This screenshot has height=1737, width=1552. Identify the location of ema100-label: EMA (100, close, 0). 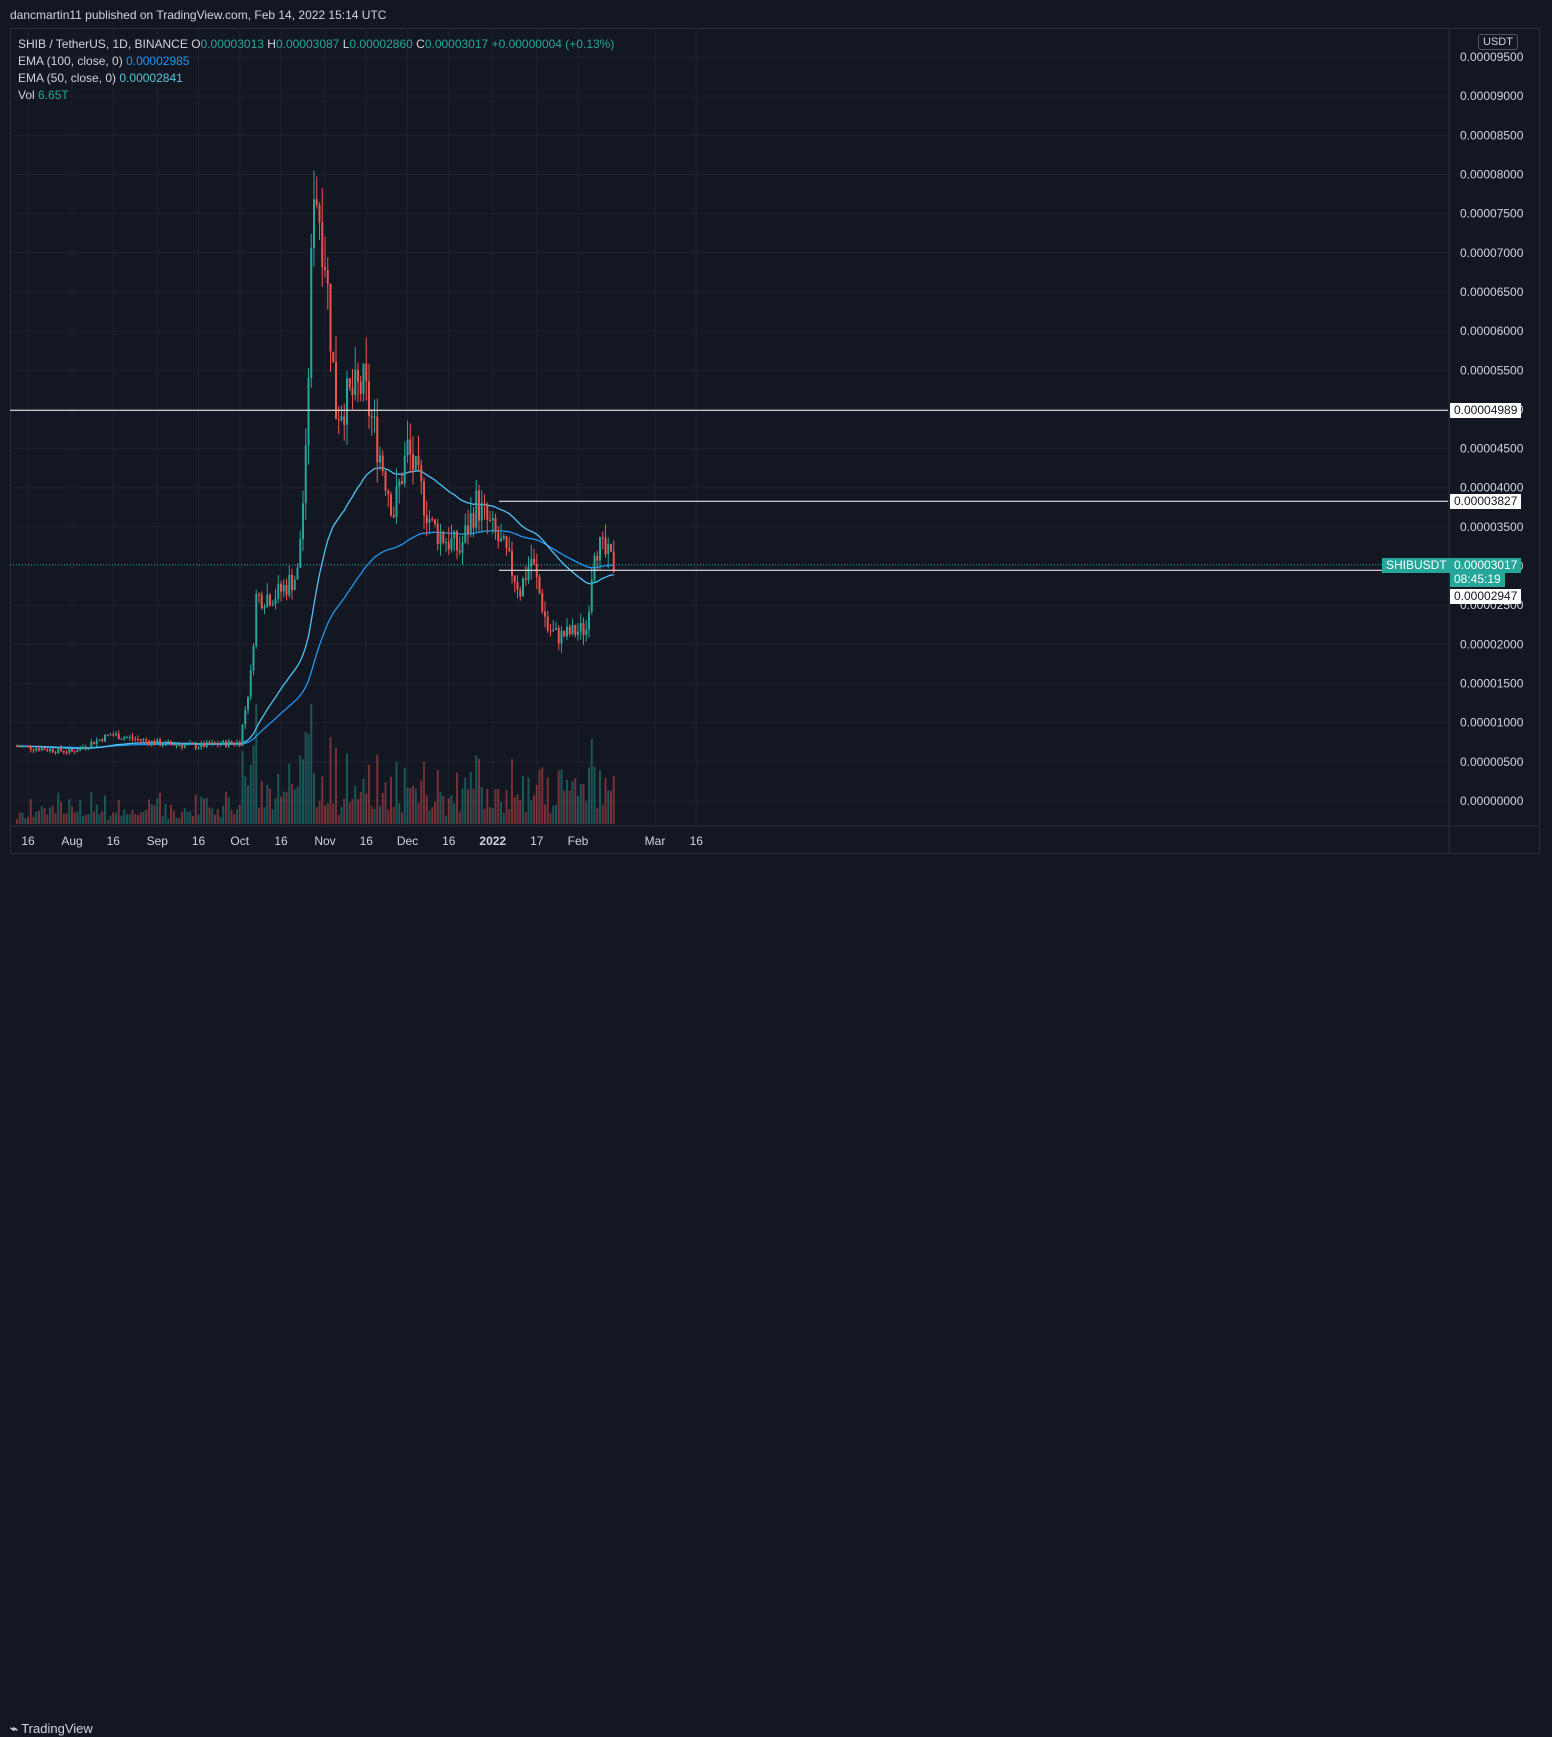
(70, 61).